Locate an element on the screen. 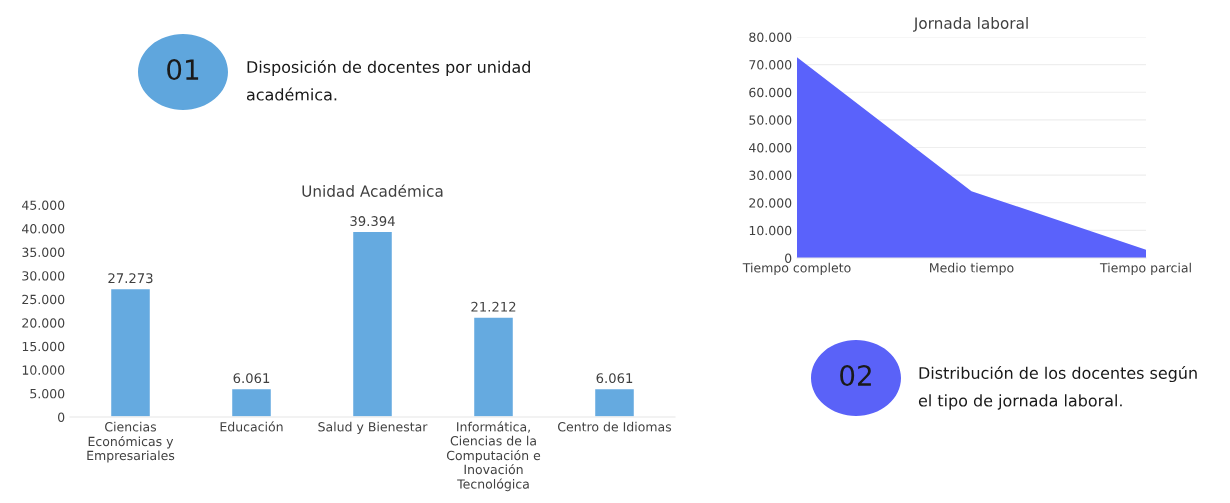  y-tick-label: 5.000 is located at coordinates (47, 393).